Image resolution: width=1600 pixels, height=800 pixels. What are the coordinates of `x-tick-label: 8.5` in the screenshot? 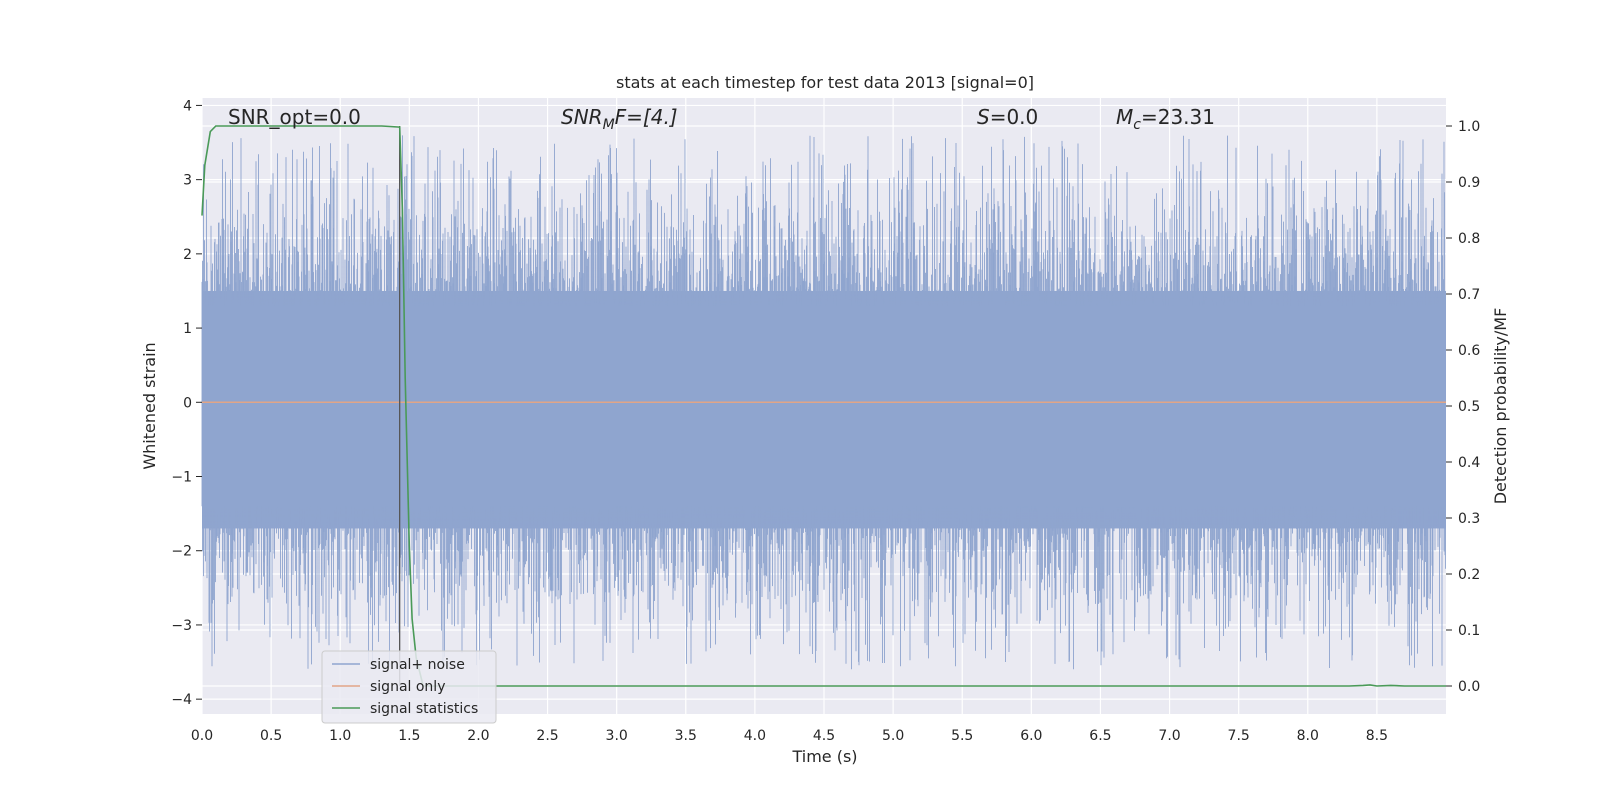 It's located at (1377, 736).